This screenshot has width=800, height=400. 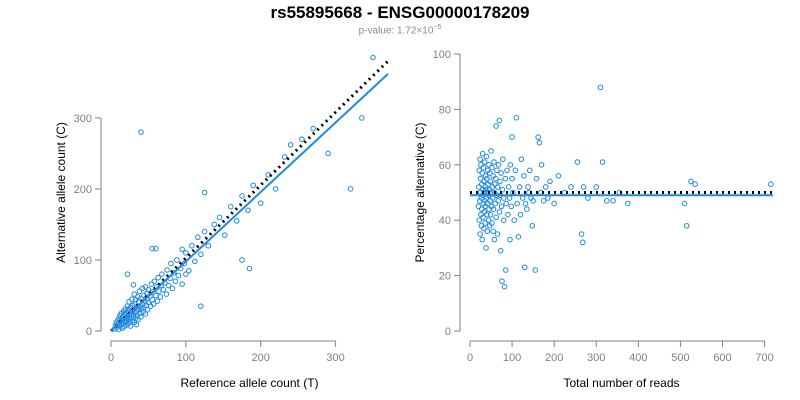 What do you see at coordinates (420, 192) in the screenshot?
I see `chart2-y-axis-label: Percentage alternative (C)` at bounding box center [420, 192].